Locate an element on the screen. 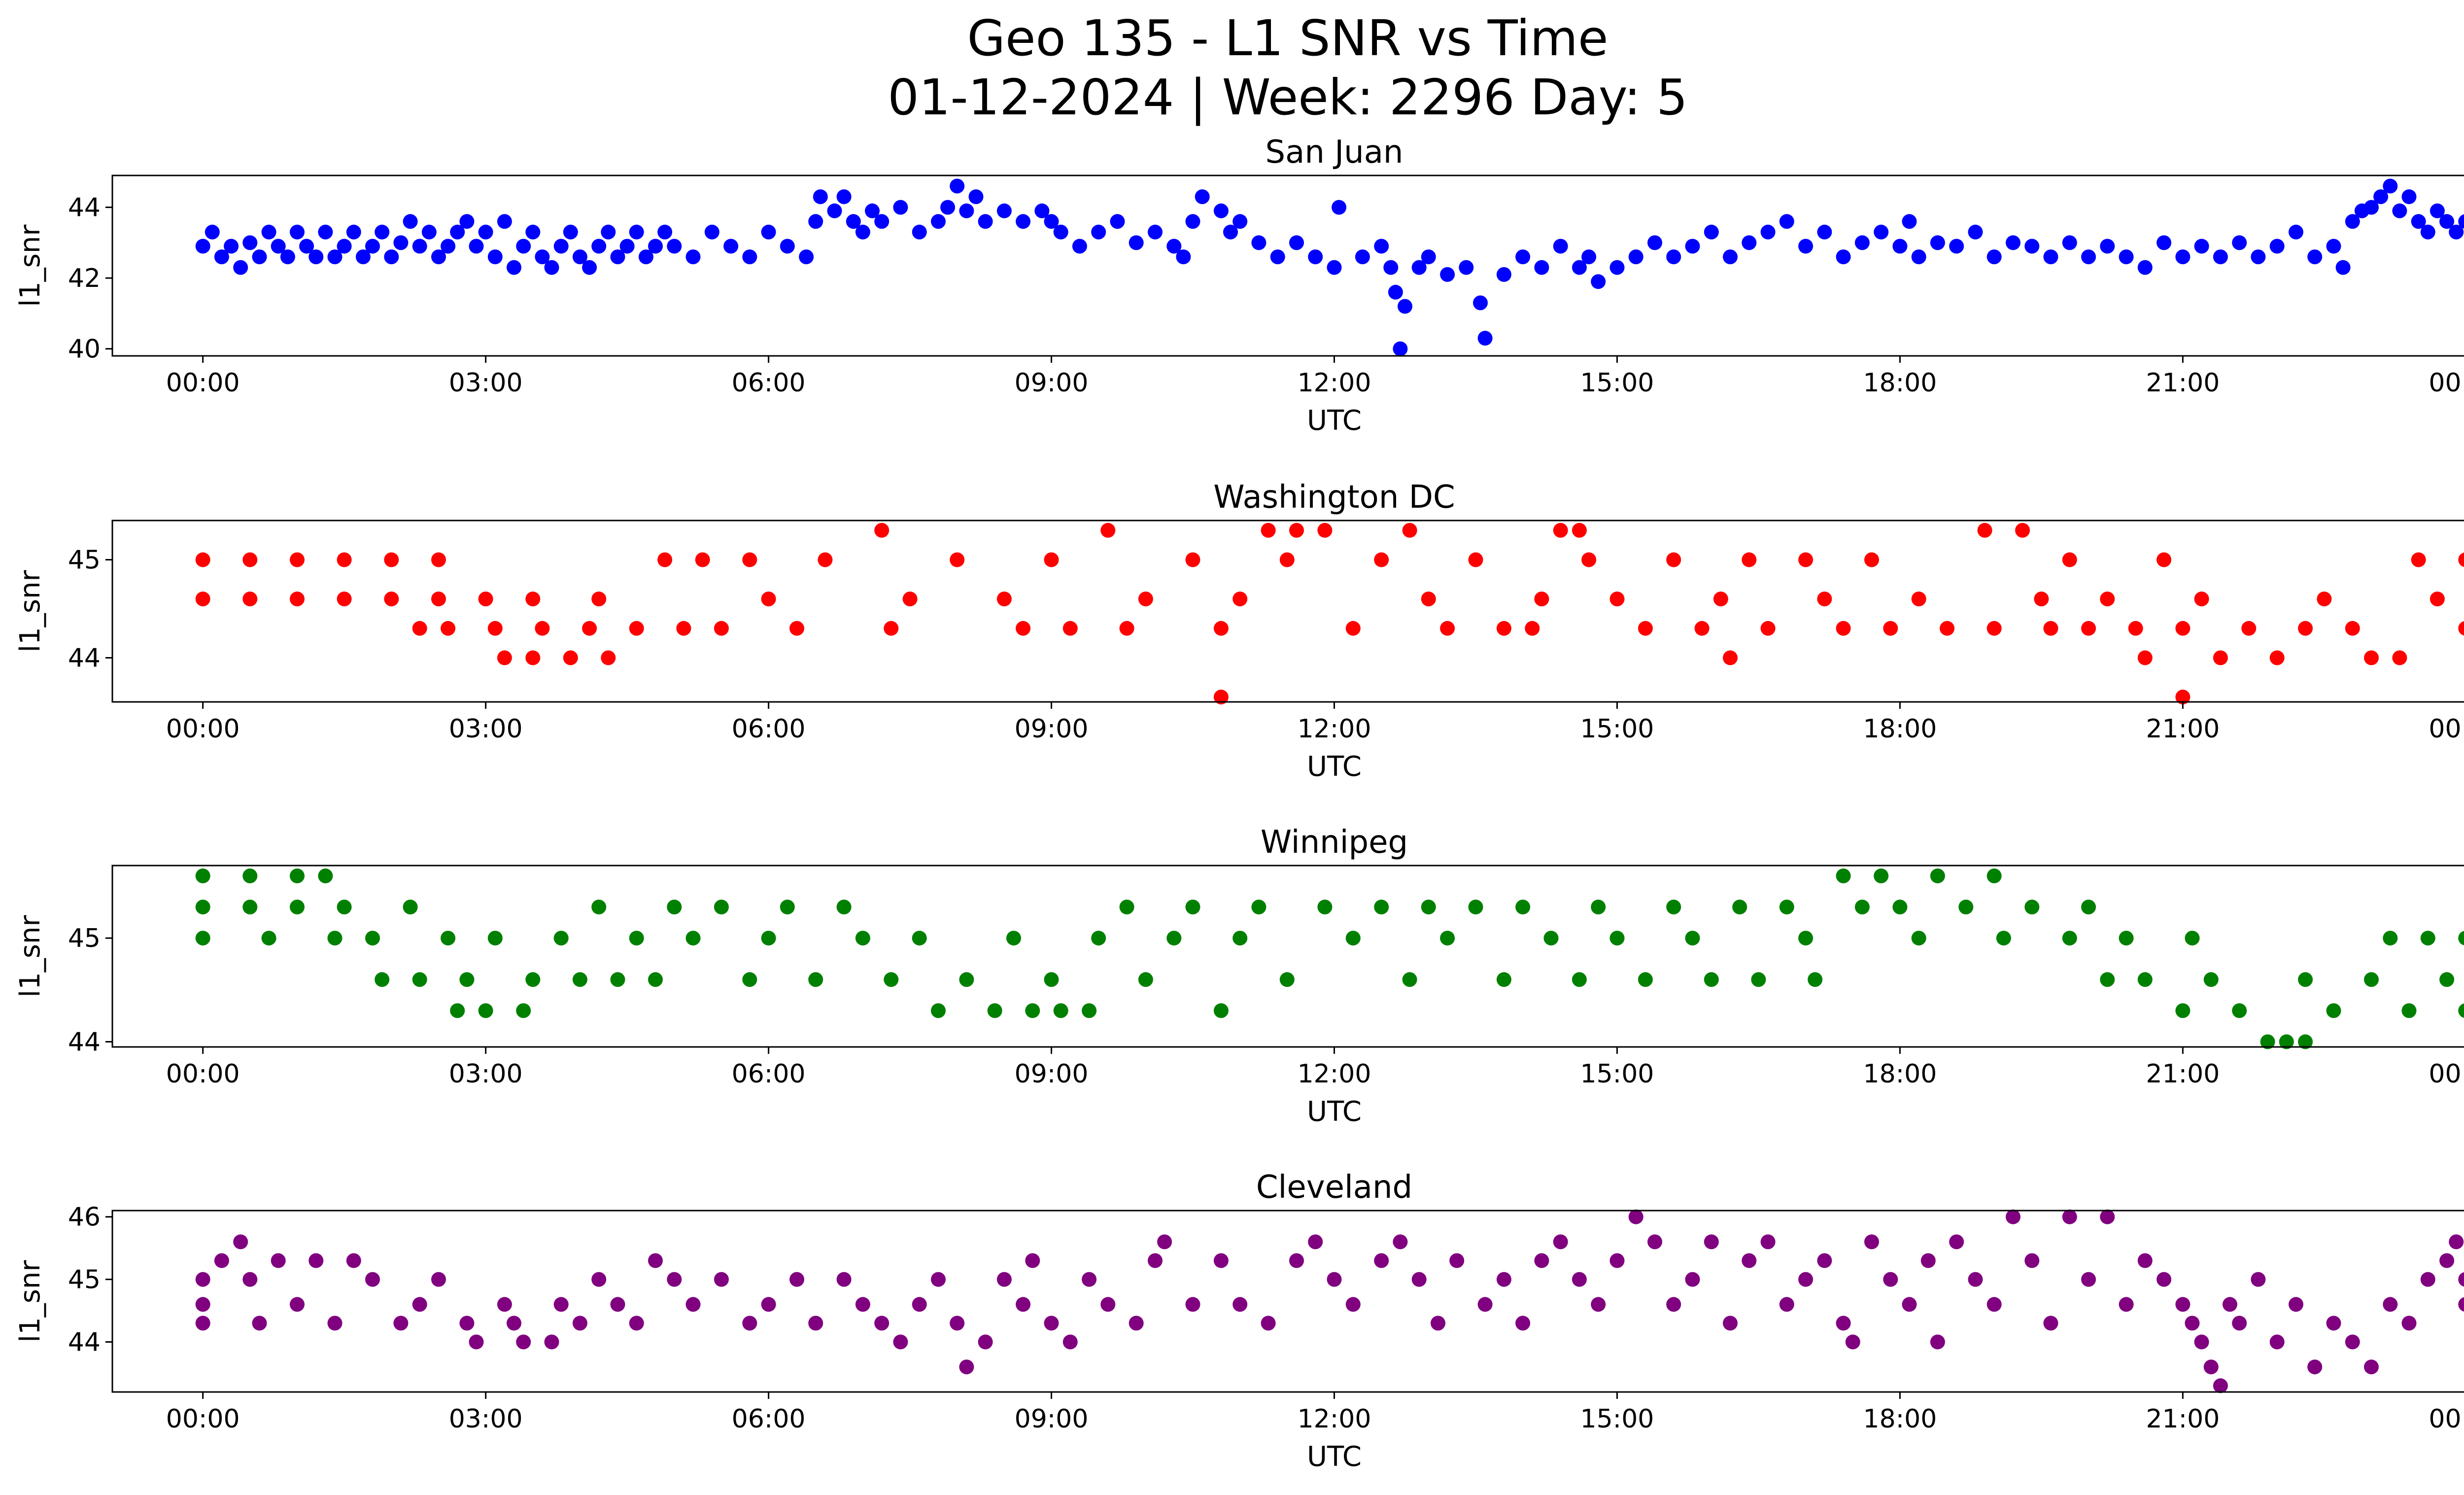  x-tick-label: 12:00 is located at coordinates (1334, 1419).